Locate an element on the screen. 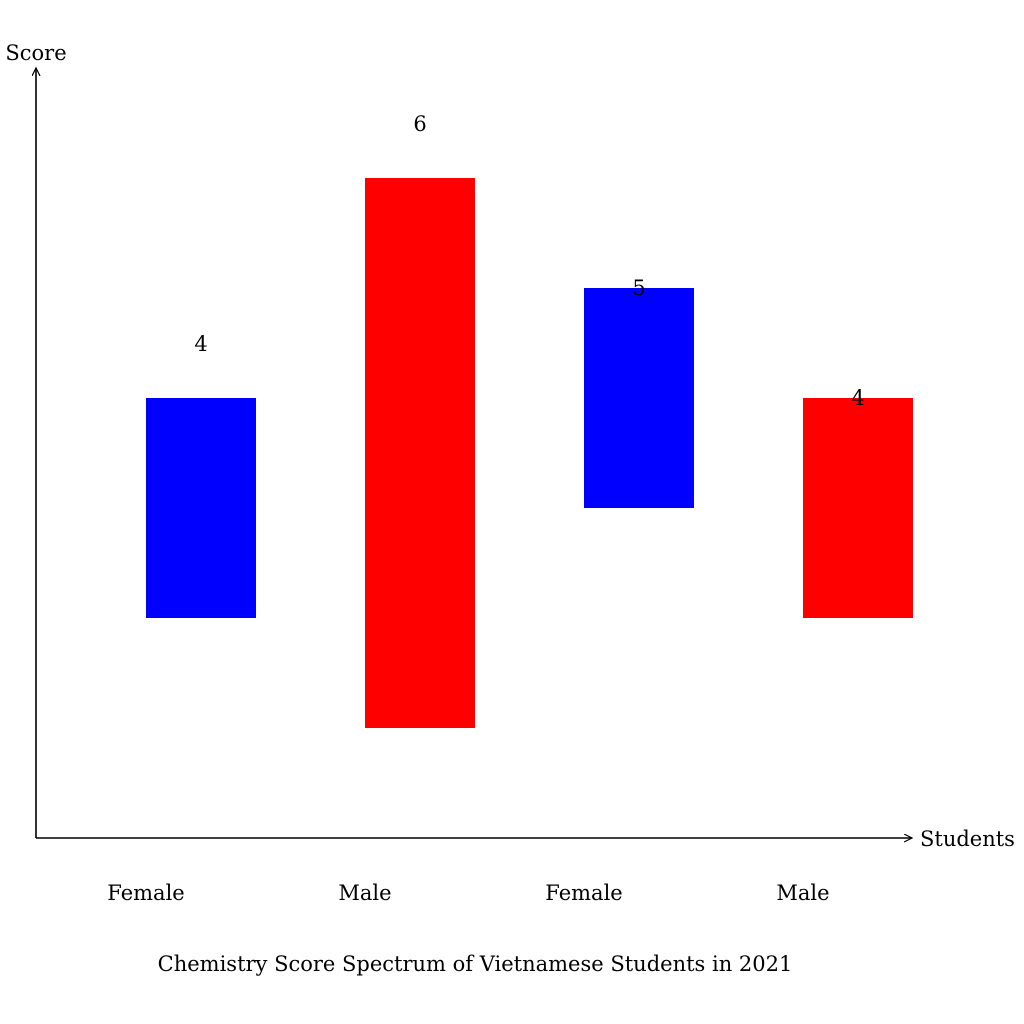 This screenshot has height=1024, width=1024. category-label-4: Male is located at coordinates (802, 893).